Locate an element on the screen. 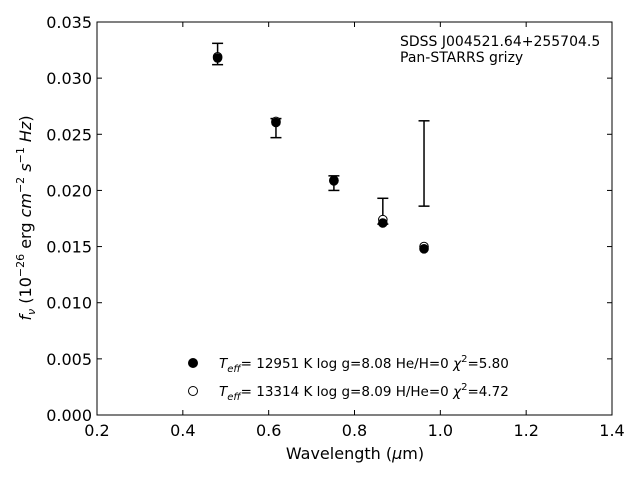 The width and height of the screenshot is (640, 480). x-tick-label: 0.8 is located at coordinates (354, 430).